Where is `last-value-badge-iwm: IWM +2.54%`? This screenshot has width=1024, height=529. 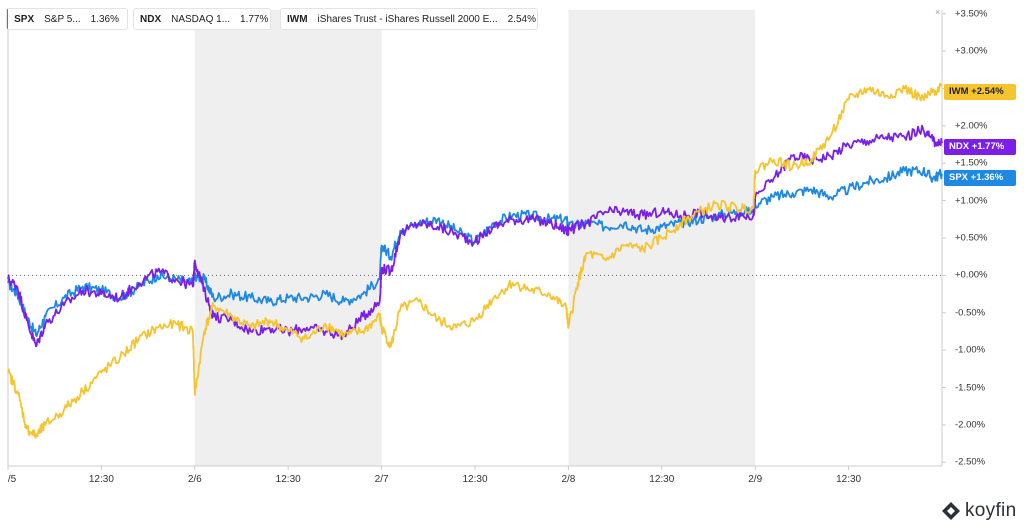 last-value-badge-iwm: IWM +2.54% is located at coordinates (980, 92).